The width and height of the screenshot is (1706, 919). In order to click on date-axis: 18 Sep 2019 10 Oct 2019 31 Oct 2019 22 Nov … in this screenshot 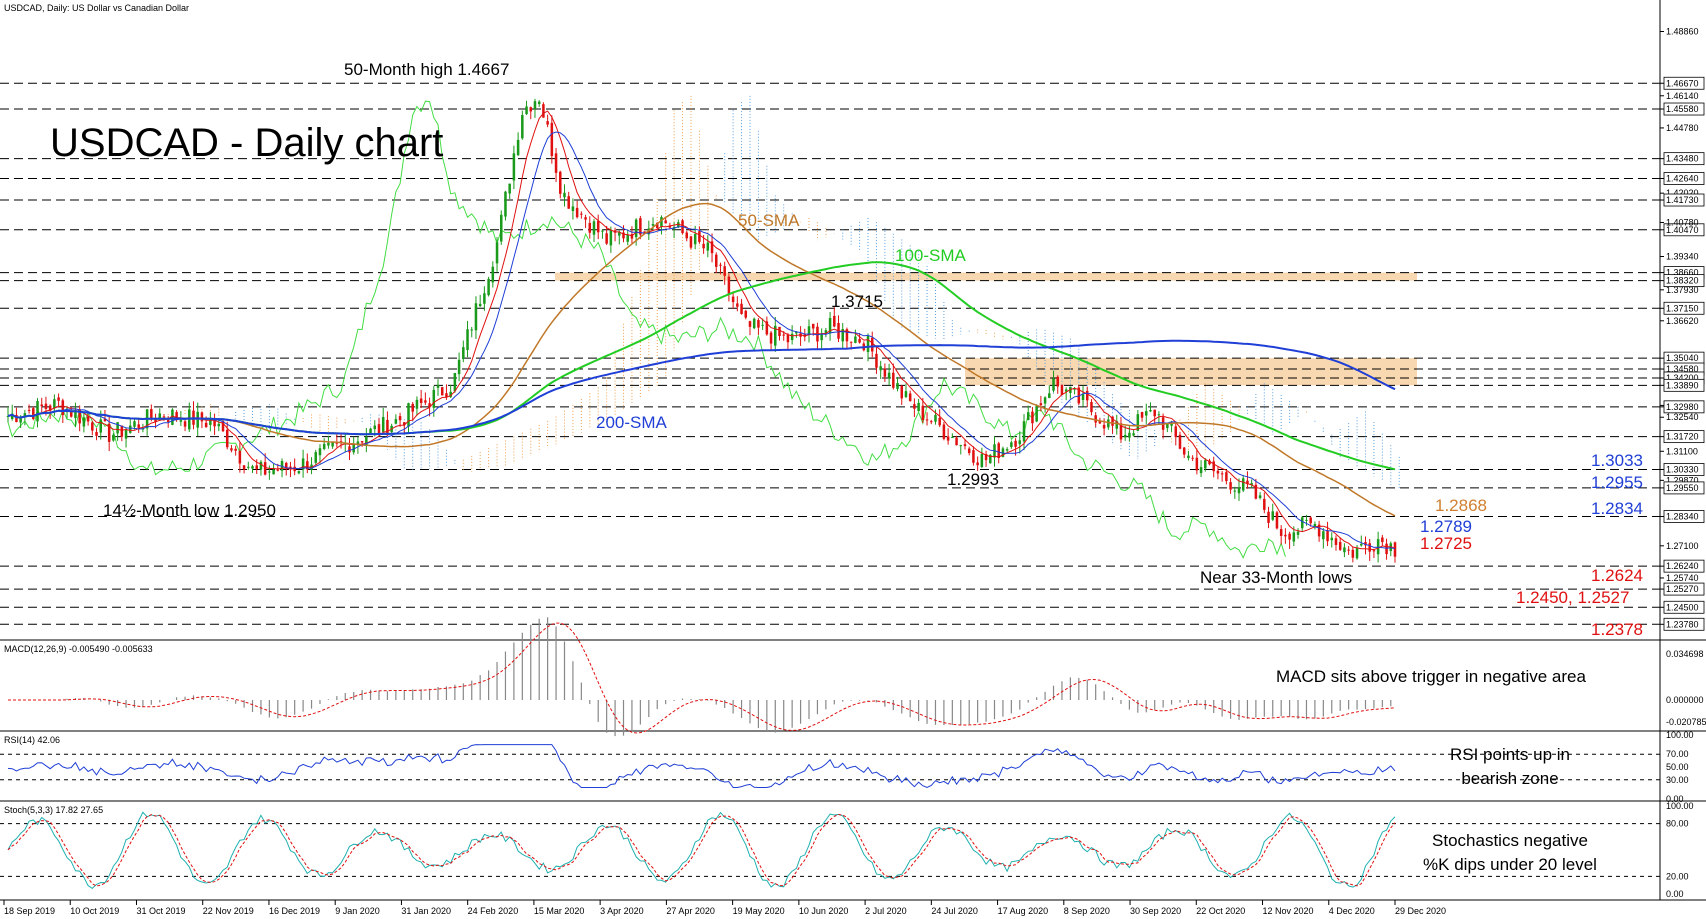, I will do `click(724, 908)`.